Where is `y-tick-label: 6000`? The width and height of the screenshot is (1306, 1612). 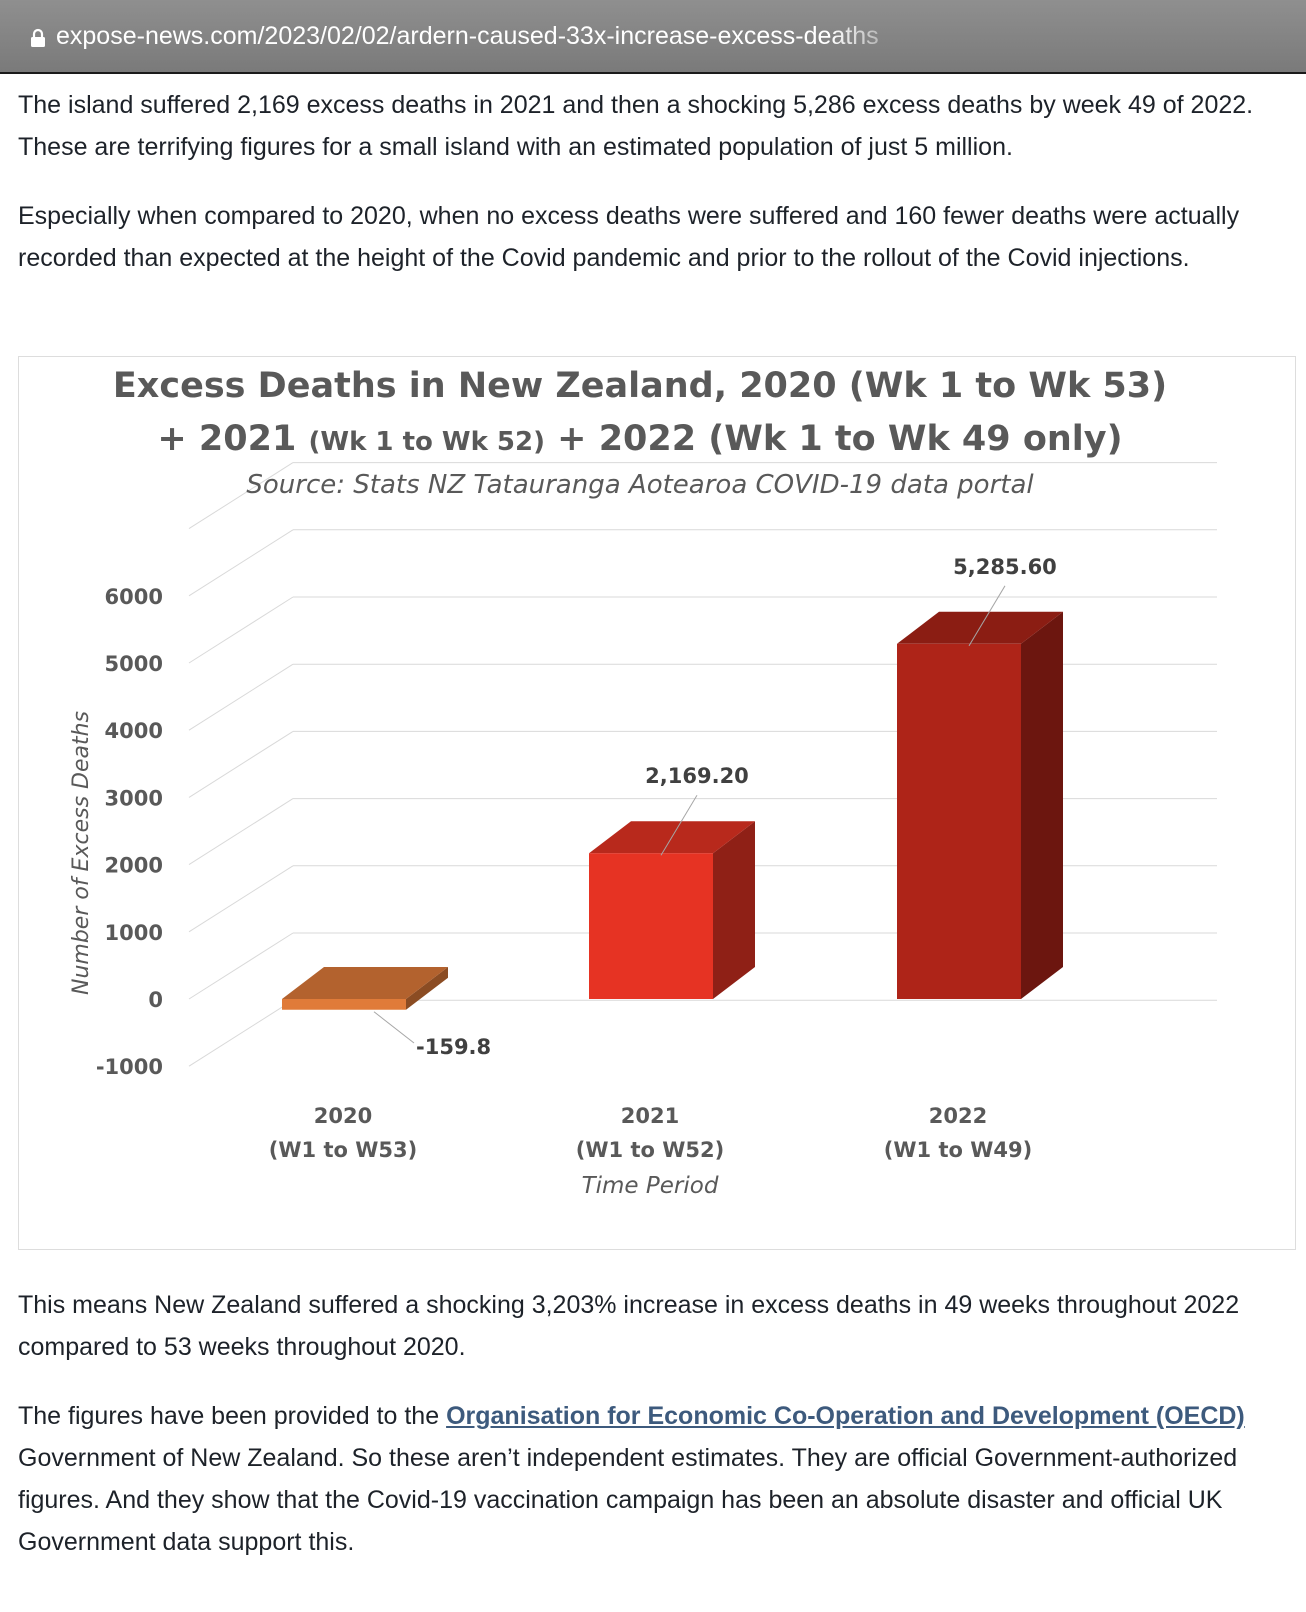
y-tick-label: 6000 is located at coordinates (134, 597).